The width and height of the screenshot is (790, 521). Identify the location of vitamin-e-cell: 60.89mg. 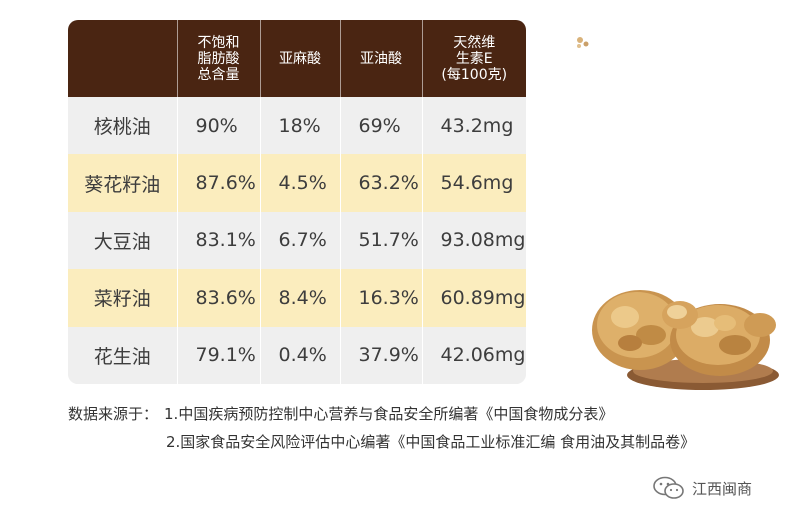
(474, 298).